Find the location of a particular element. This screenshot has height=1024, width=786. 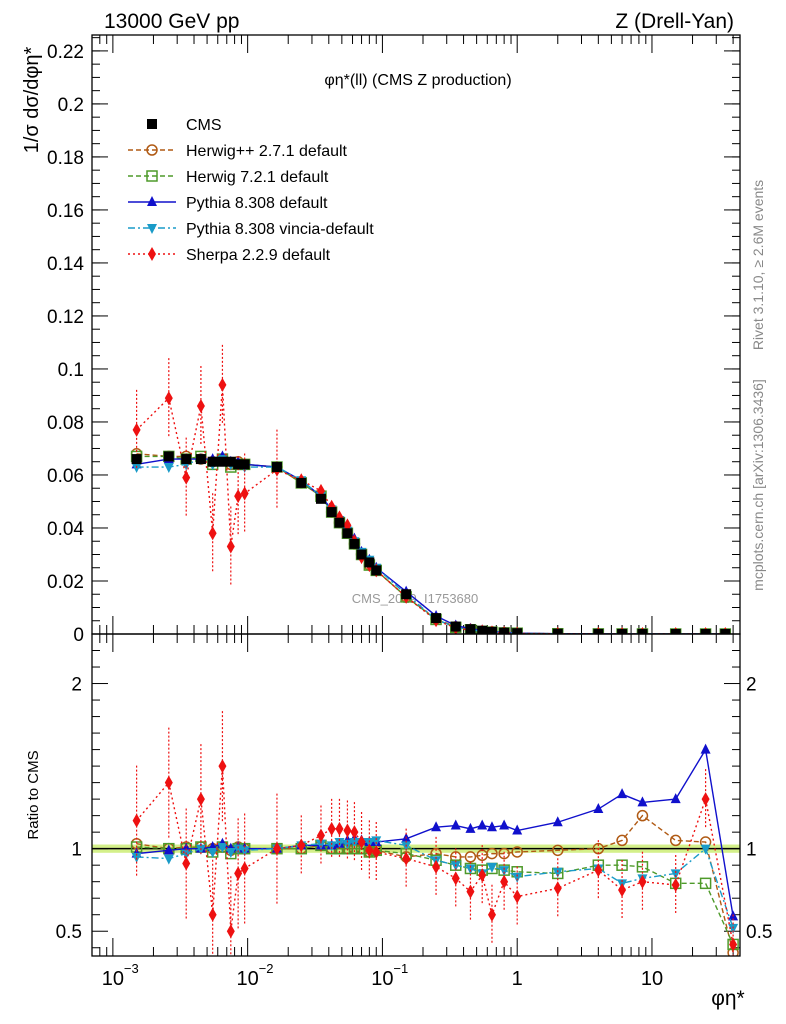

ratio-y-tick-label: 2 is located at coordinates (76, 685).